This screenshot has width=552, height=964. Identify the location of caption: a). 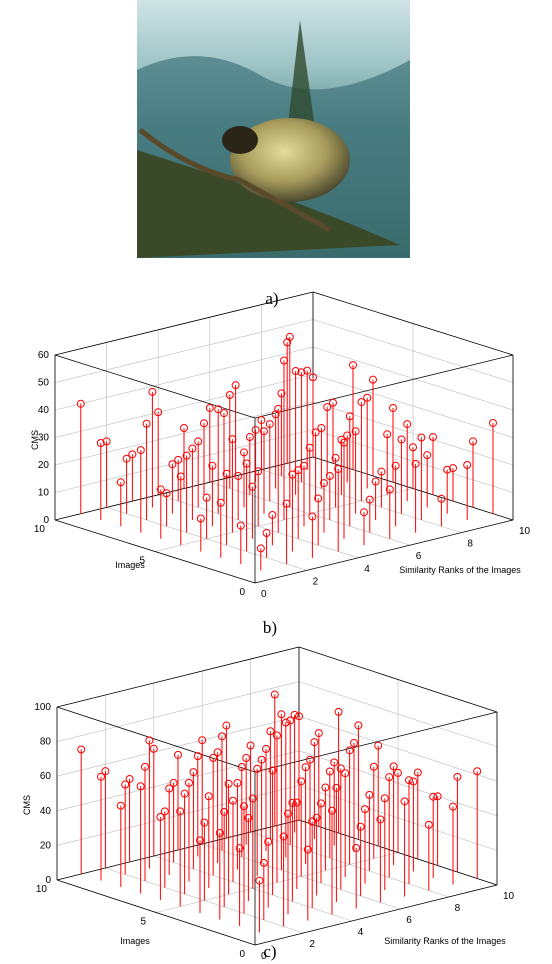
(271, 298).